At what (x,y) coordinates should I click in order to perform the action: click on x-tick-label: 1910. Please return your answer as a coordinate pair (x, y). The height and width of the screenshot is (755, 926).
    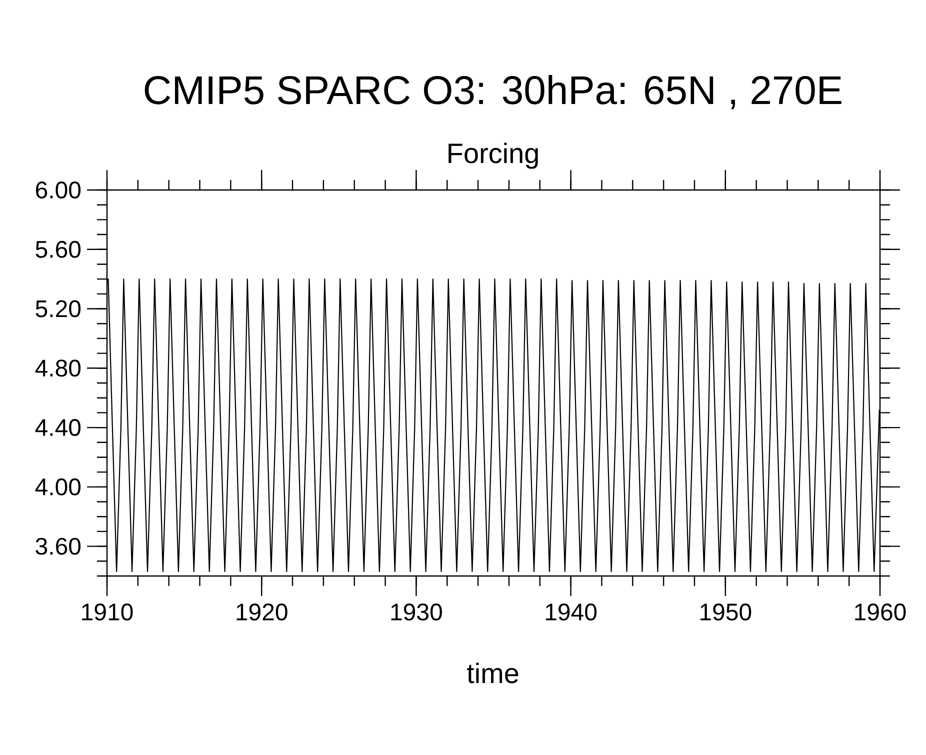
    Looking at the image, I should click on (107, 612).